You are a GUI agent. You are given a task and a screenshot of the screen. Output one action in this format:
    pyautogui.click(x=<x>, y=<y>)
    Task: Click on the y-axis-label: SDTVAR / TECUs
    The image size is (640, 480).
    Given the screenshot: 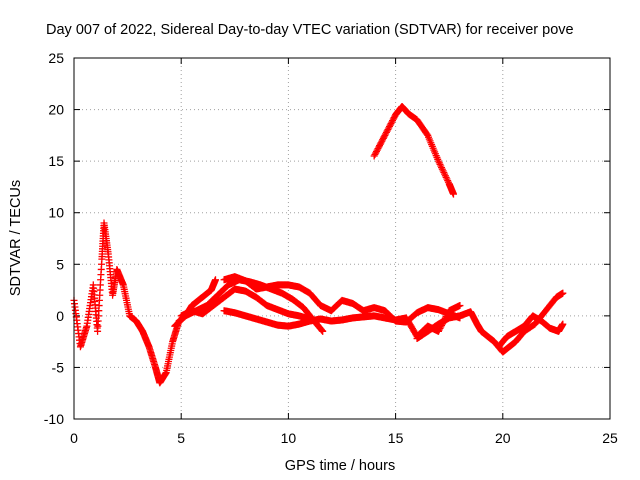 What is the action you would take?
    pyautogui.click(x=16, y=238)
    